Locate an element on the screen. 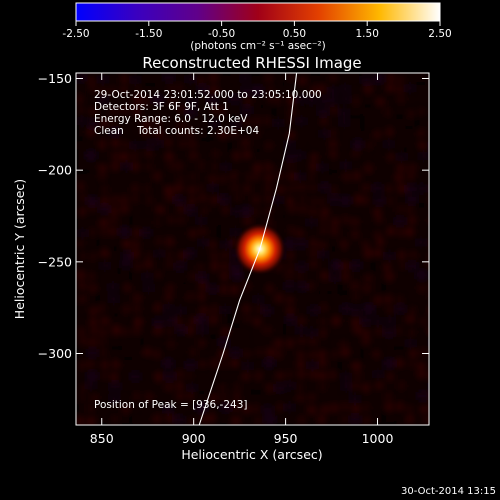  colorbar-tick-label: -1.50 is located at coordinates (148, 34).